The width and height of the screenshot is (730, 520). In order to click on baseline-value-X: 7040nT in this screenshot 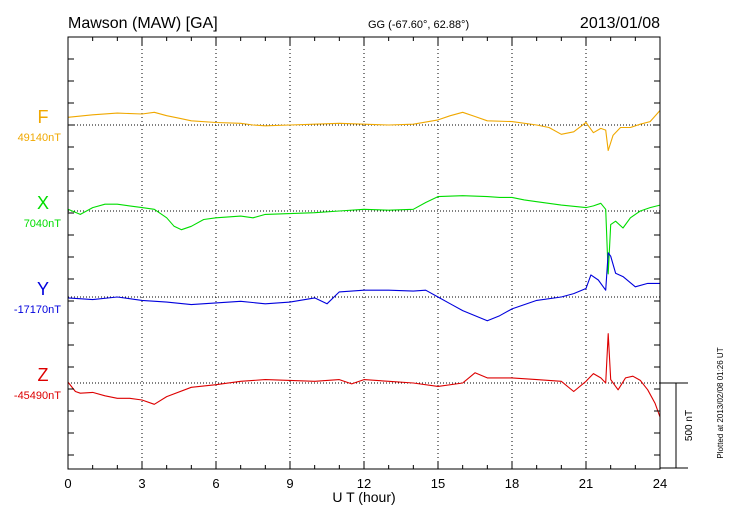, I will do `click(43, 224)`.